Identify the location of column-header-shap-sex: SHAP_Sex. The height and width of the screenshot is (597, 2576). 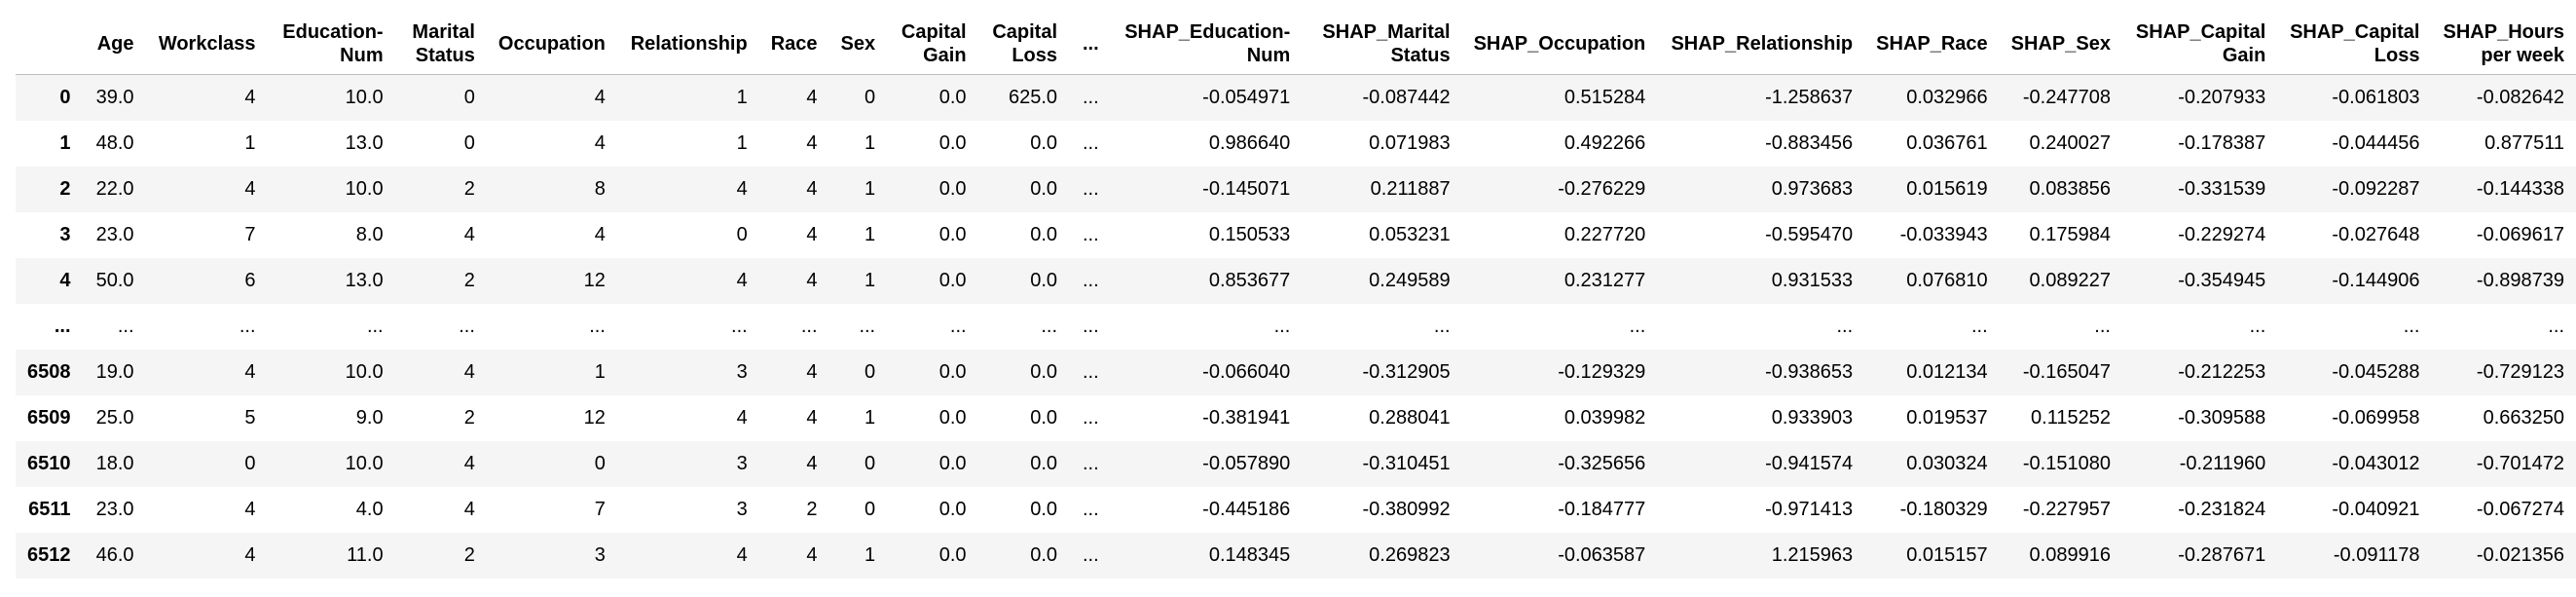
(2060, 44).